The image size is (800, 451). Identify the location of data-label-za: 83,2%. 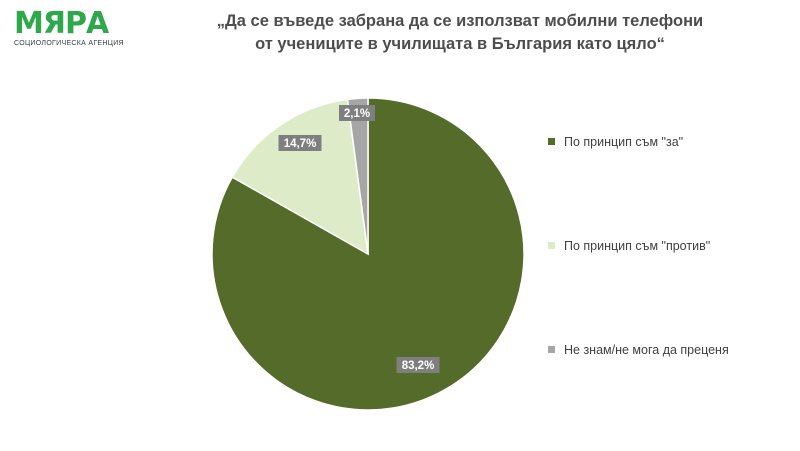
(418, 365).